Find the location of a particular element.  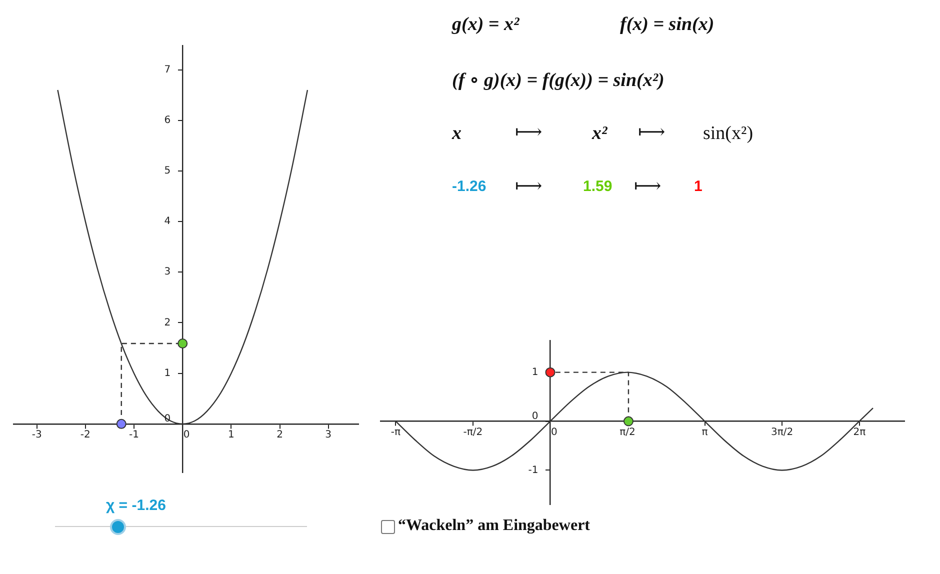

text: 1.59 is located at coordinates (597, 186).